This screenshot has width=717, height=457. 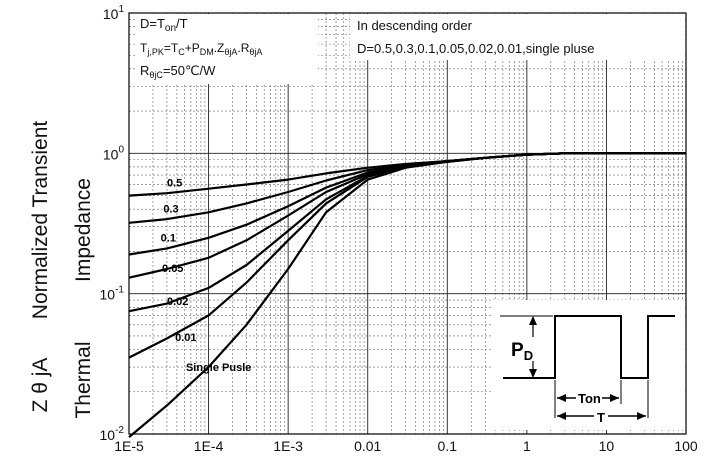 What do you see at coordinates (174, 184) in the screenshot?
I see `series-label-0: 0.5` at bounding box center [174, 184].